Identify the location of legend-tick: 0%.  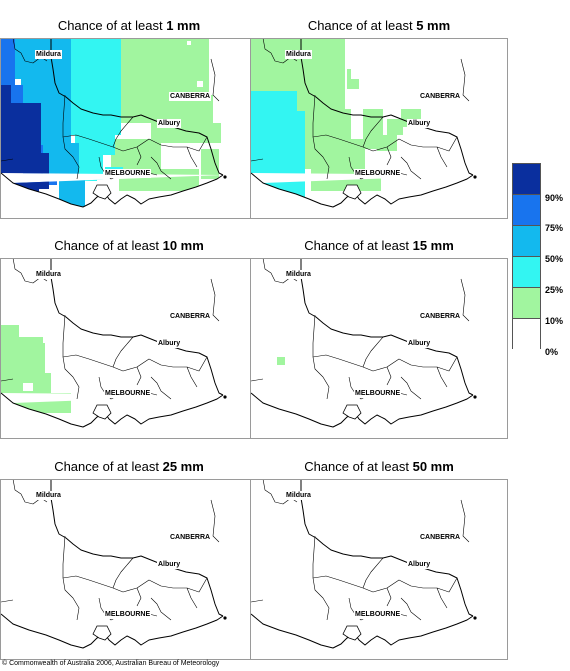
(552, 352).